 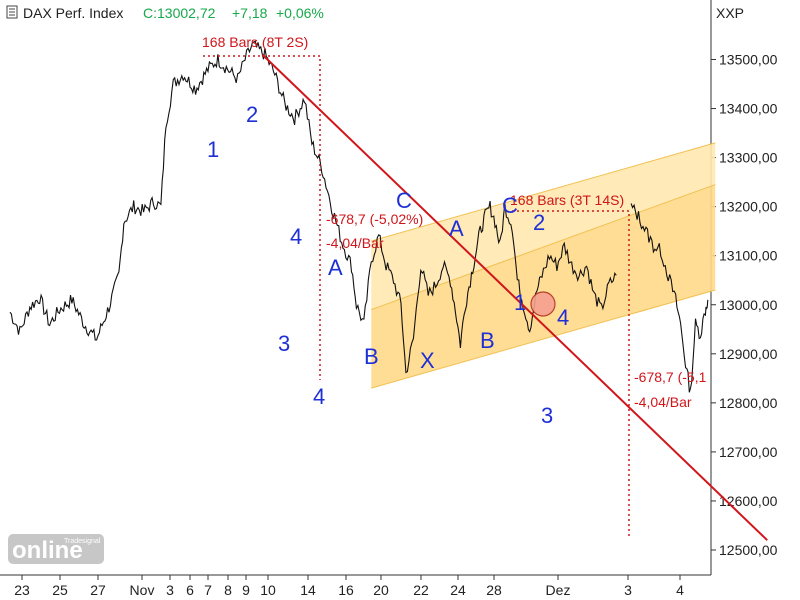 I want to click on channel-mid-line, so click(x=543, y=247).